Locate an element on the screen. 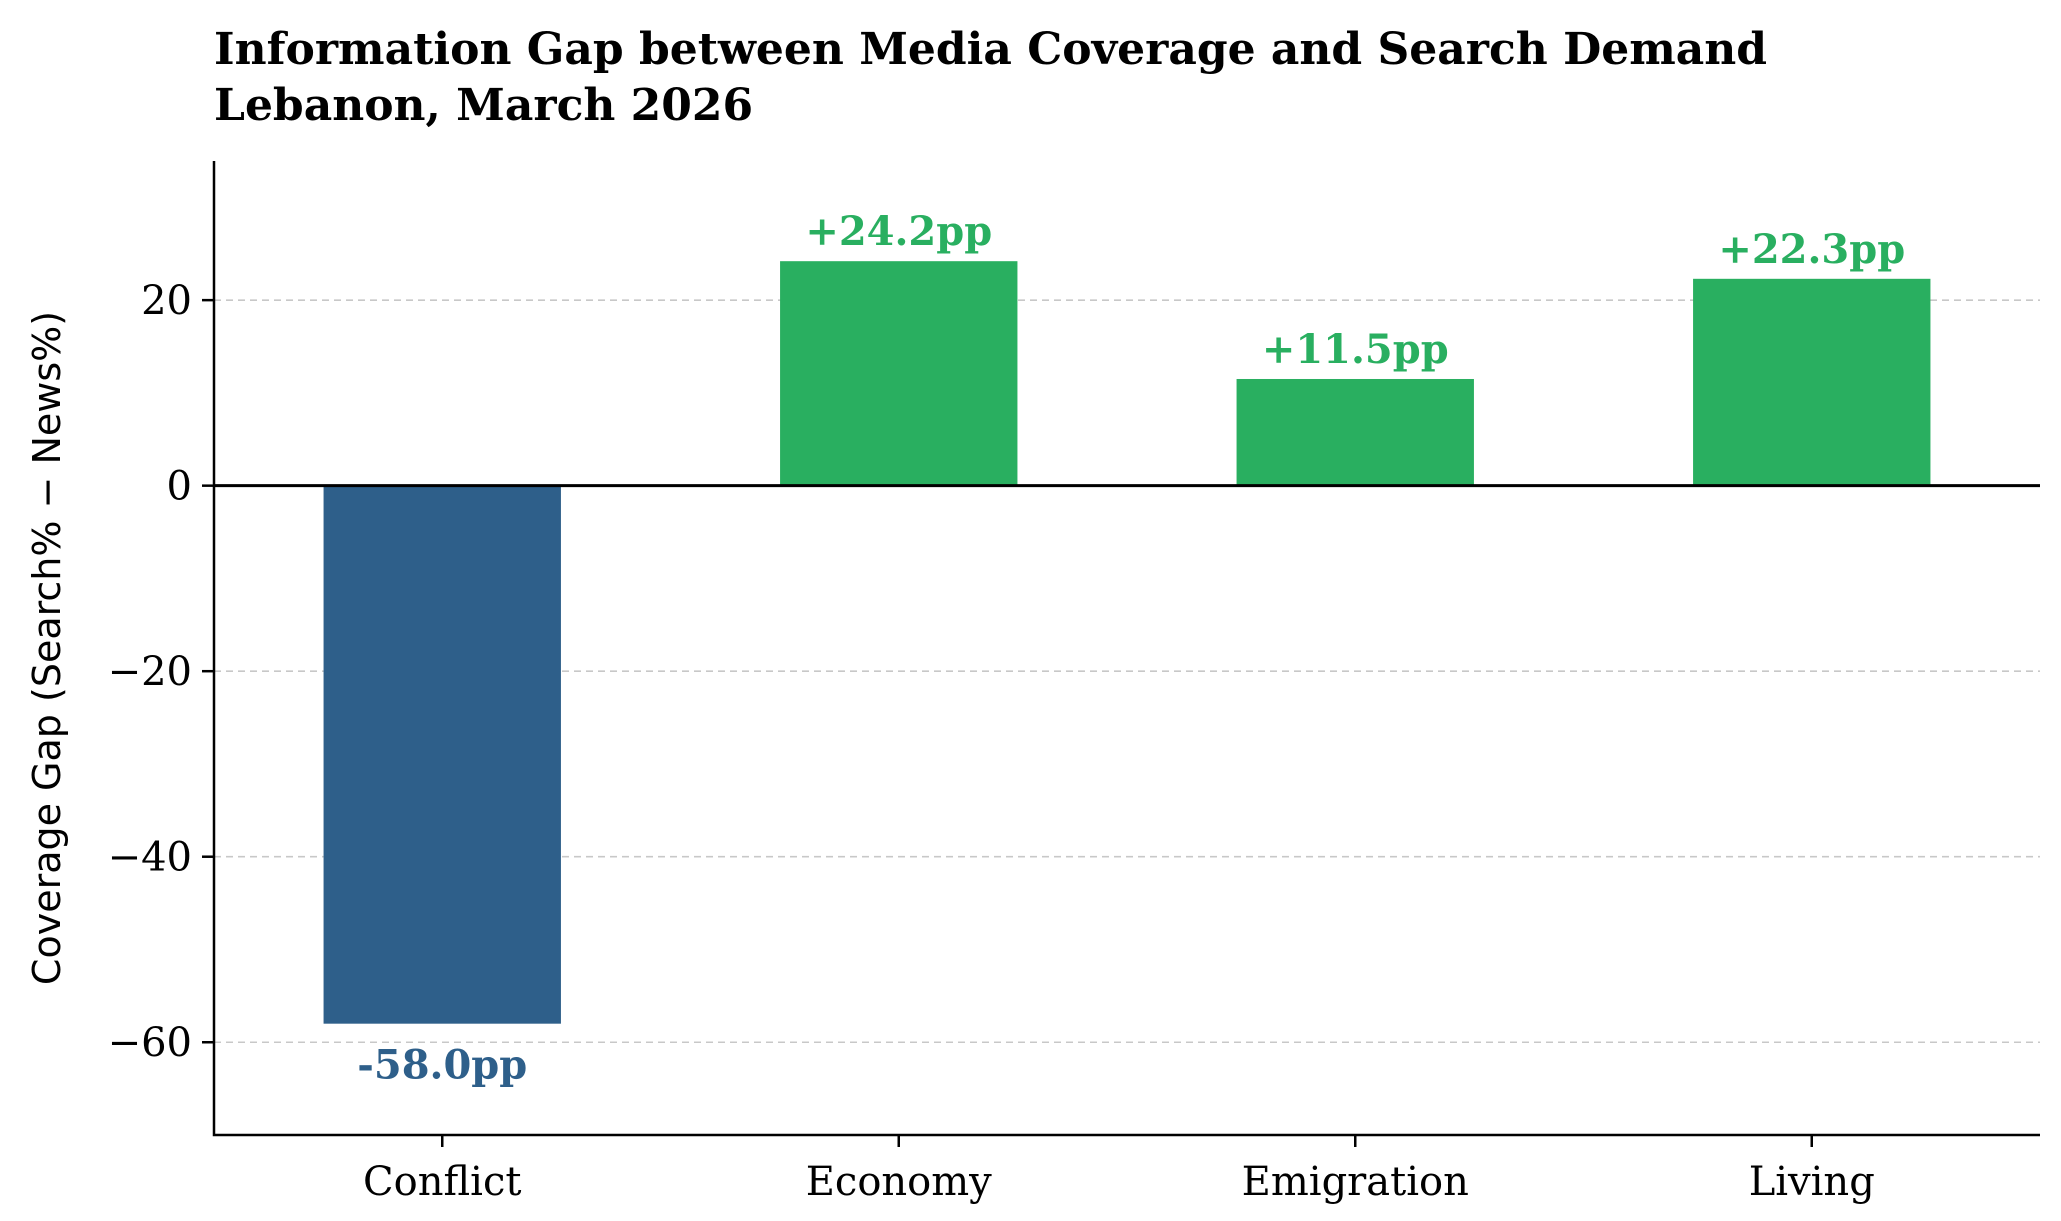 This screenshot has width=2061, height=1221. bar-economy is located at coordinates (899, 373).